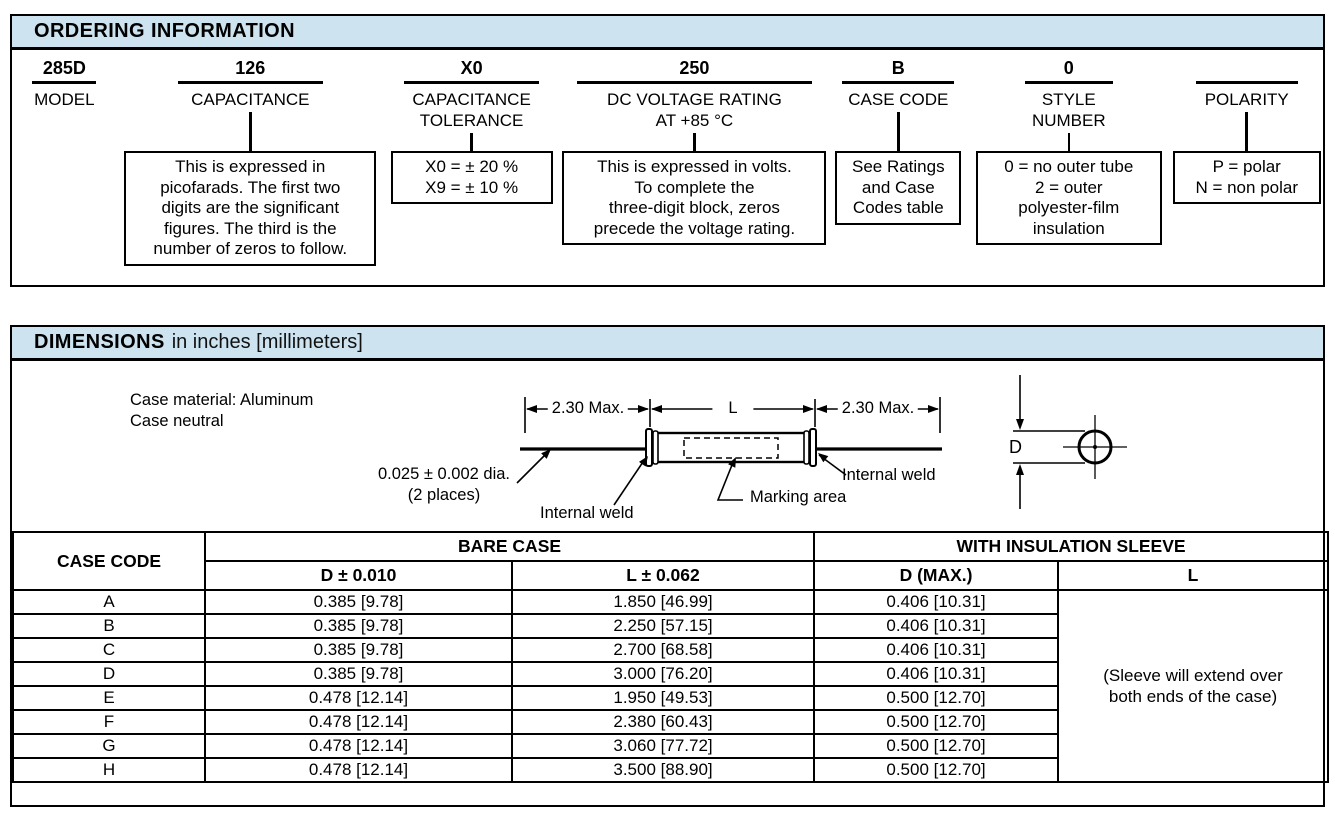 This screenshot has height=816, width=1335. I want to click on lead-length-dim-right: 2.30 Max., so click(878, 408).